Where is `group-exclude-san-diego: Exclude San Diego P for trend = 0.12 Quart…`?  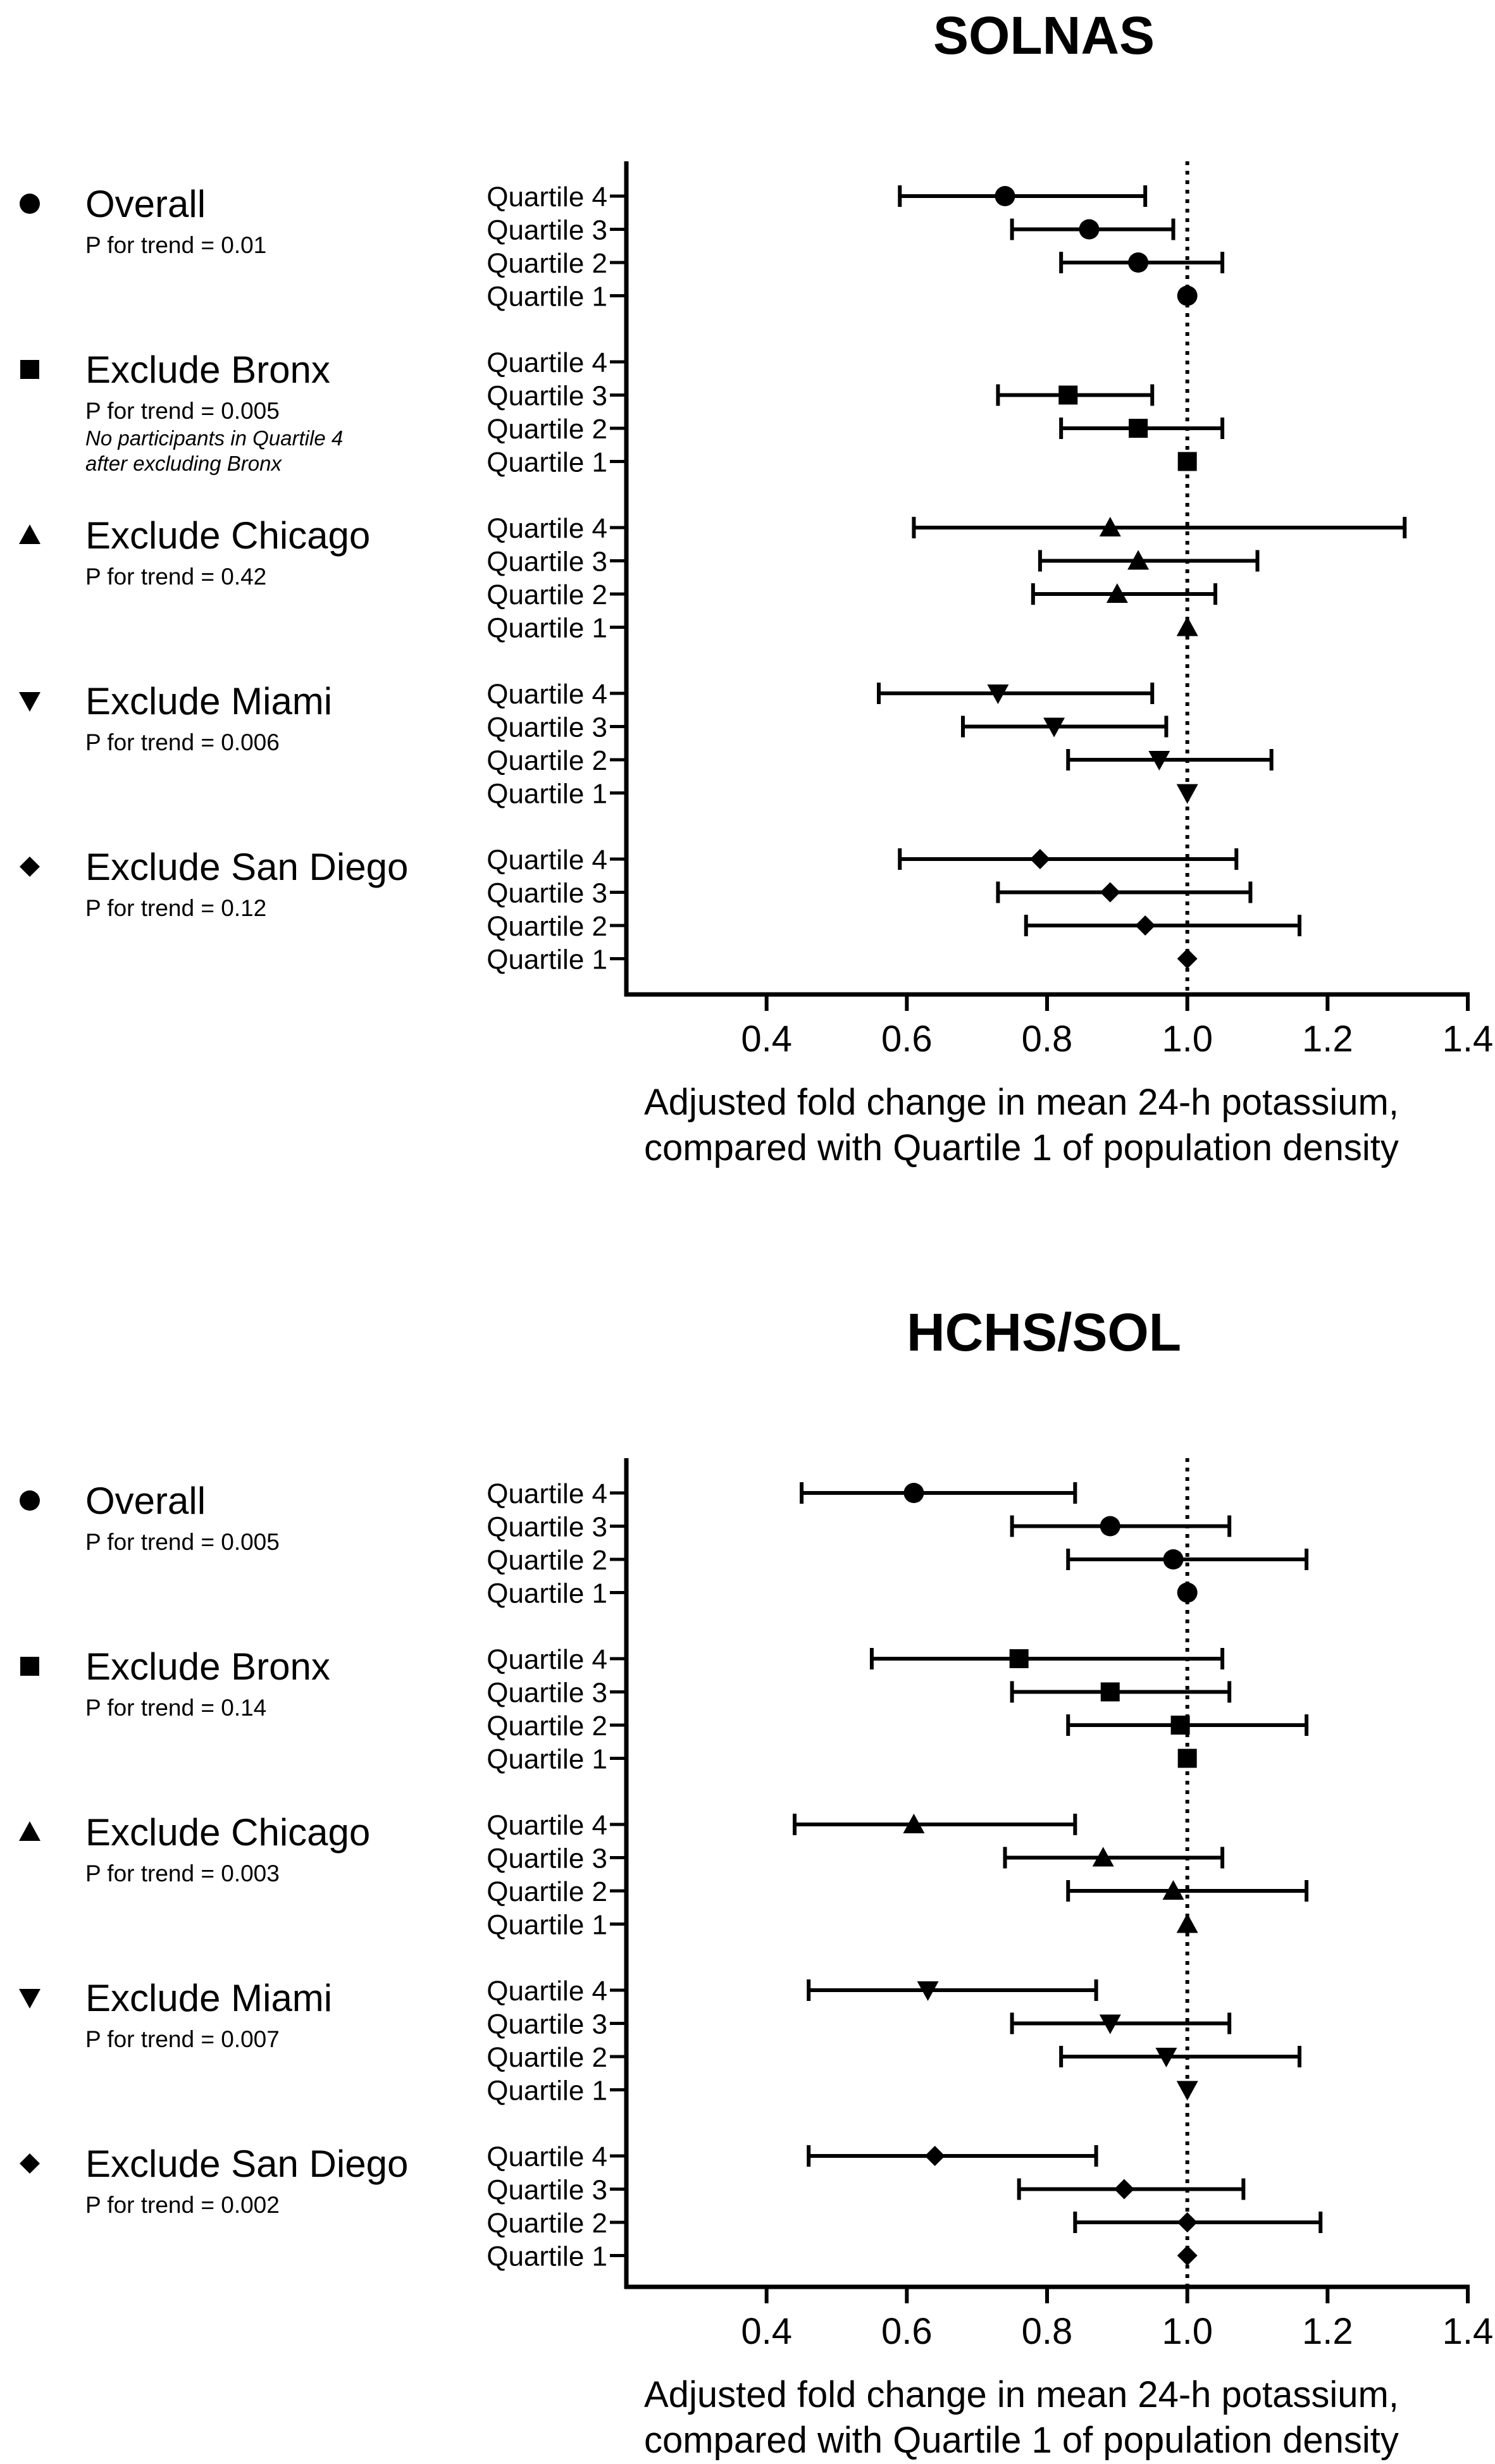
group-exclude-san-diego: Exclude San Diego P for trend = 0.12 Quart… is located at coordinates (660, 910).